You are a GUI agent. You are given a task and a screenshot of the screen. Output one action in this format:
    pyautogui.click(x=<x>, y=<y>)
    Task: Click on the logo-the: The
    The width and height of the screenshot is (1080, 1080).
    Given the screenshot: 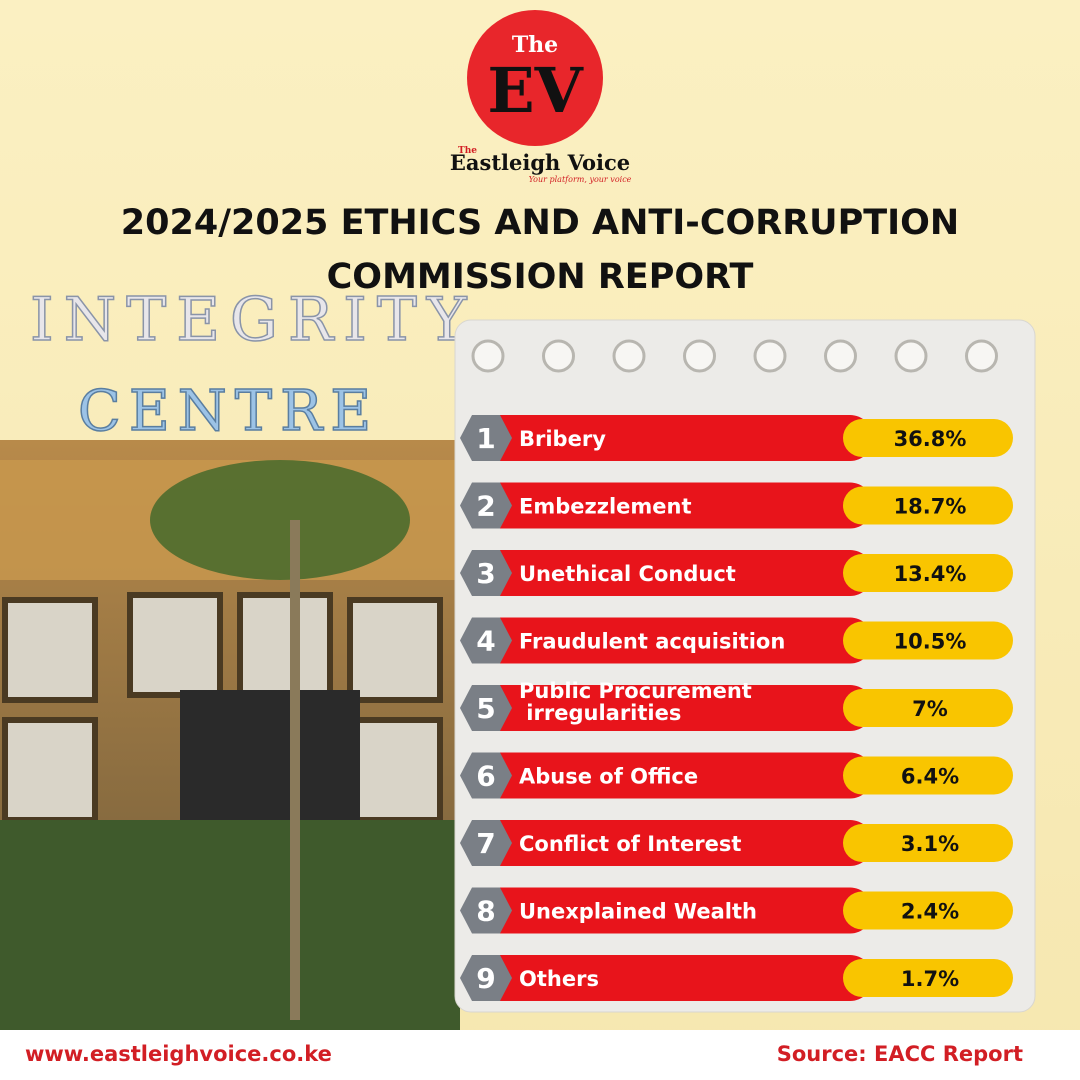 What is the action you would take?
    pyautogui.click(x=535, y=45)
    